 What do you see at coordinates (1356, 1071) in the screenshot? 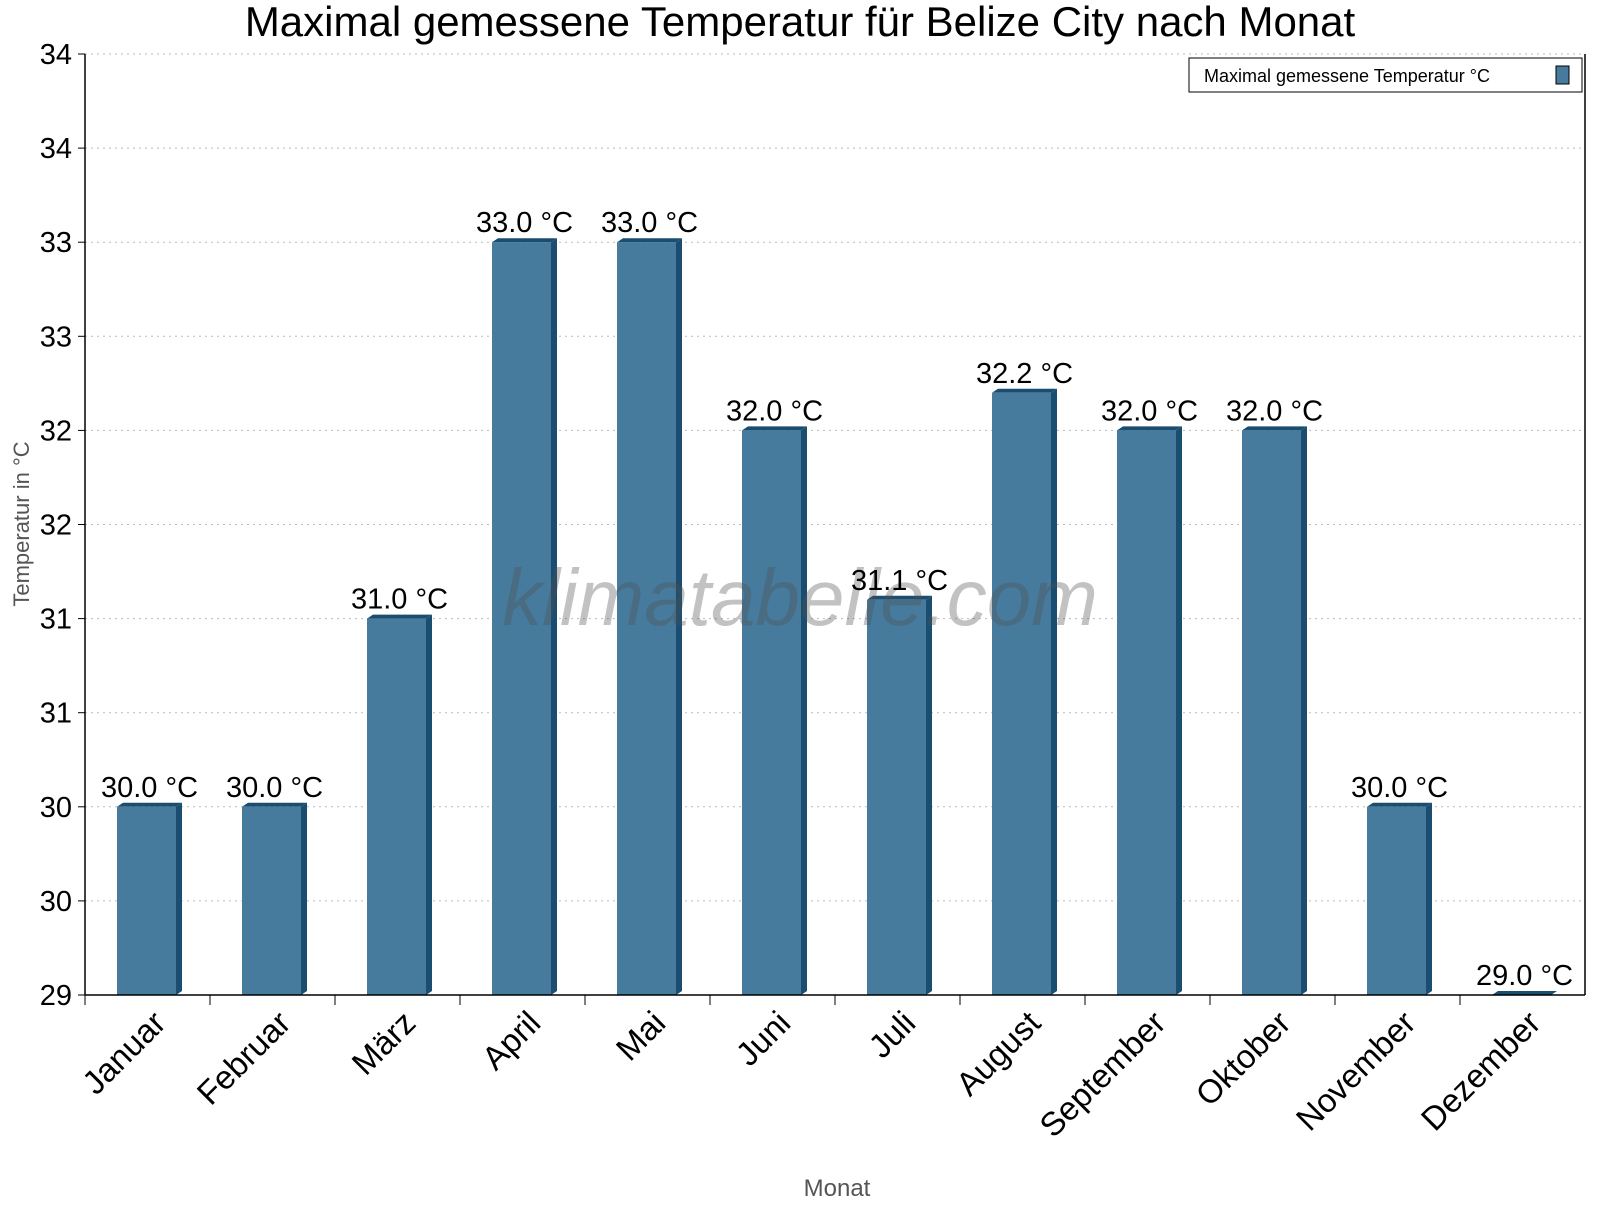
I see `x-tick-label: November` at bounding box center [1356, 1071].